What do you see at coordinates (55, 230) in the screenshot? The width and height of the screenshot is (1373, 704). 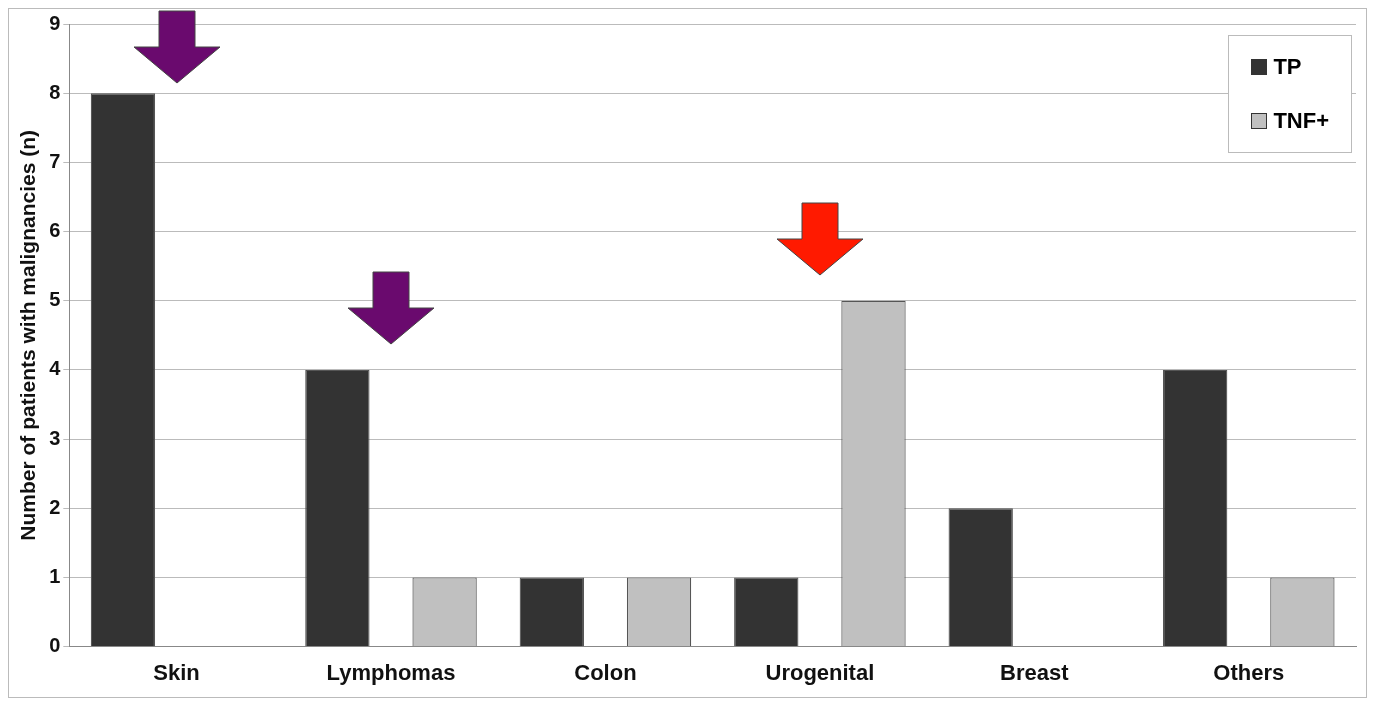 I see `y-tick-label: 6` at bounding box center [55, 230].